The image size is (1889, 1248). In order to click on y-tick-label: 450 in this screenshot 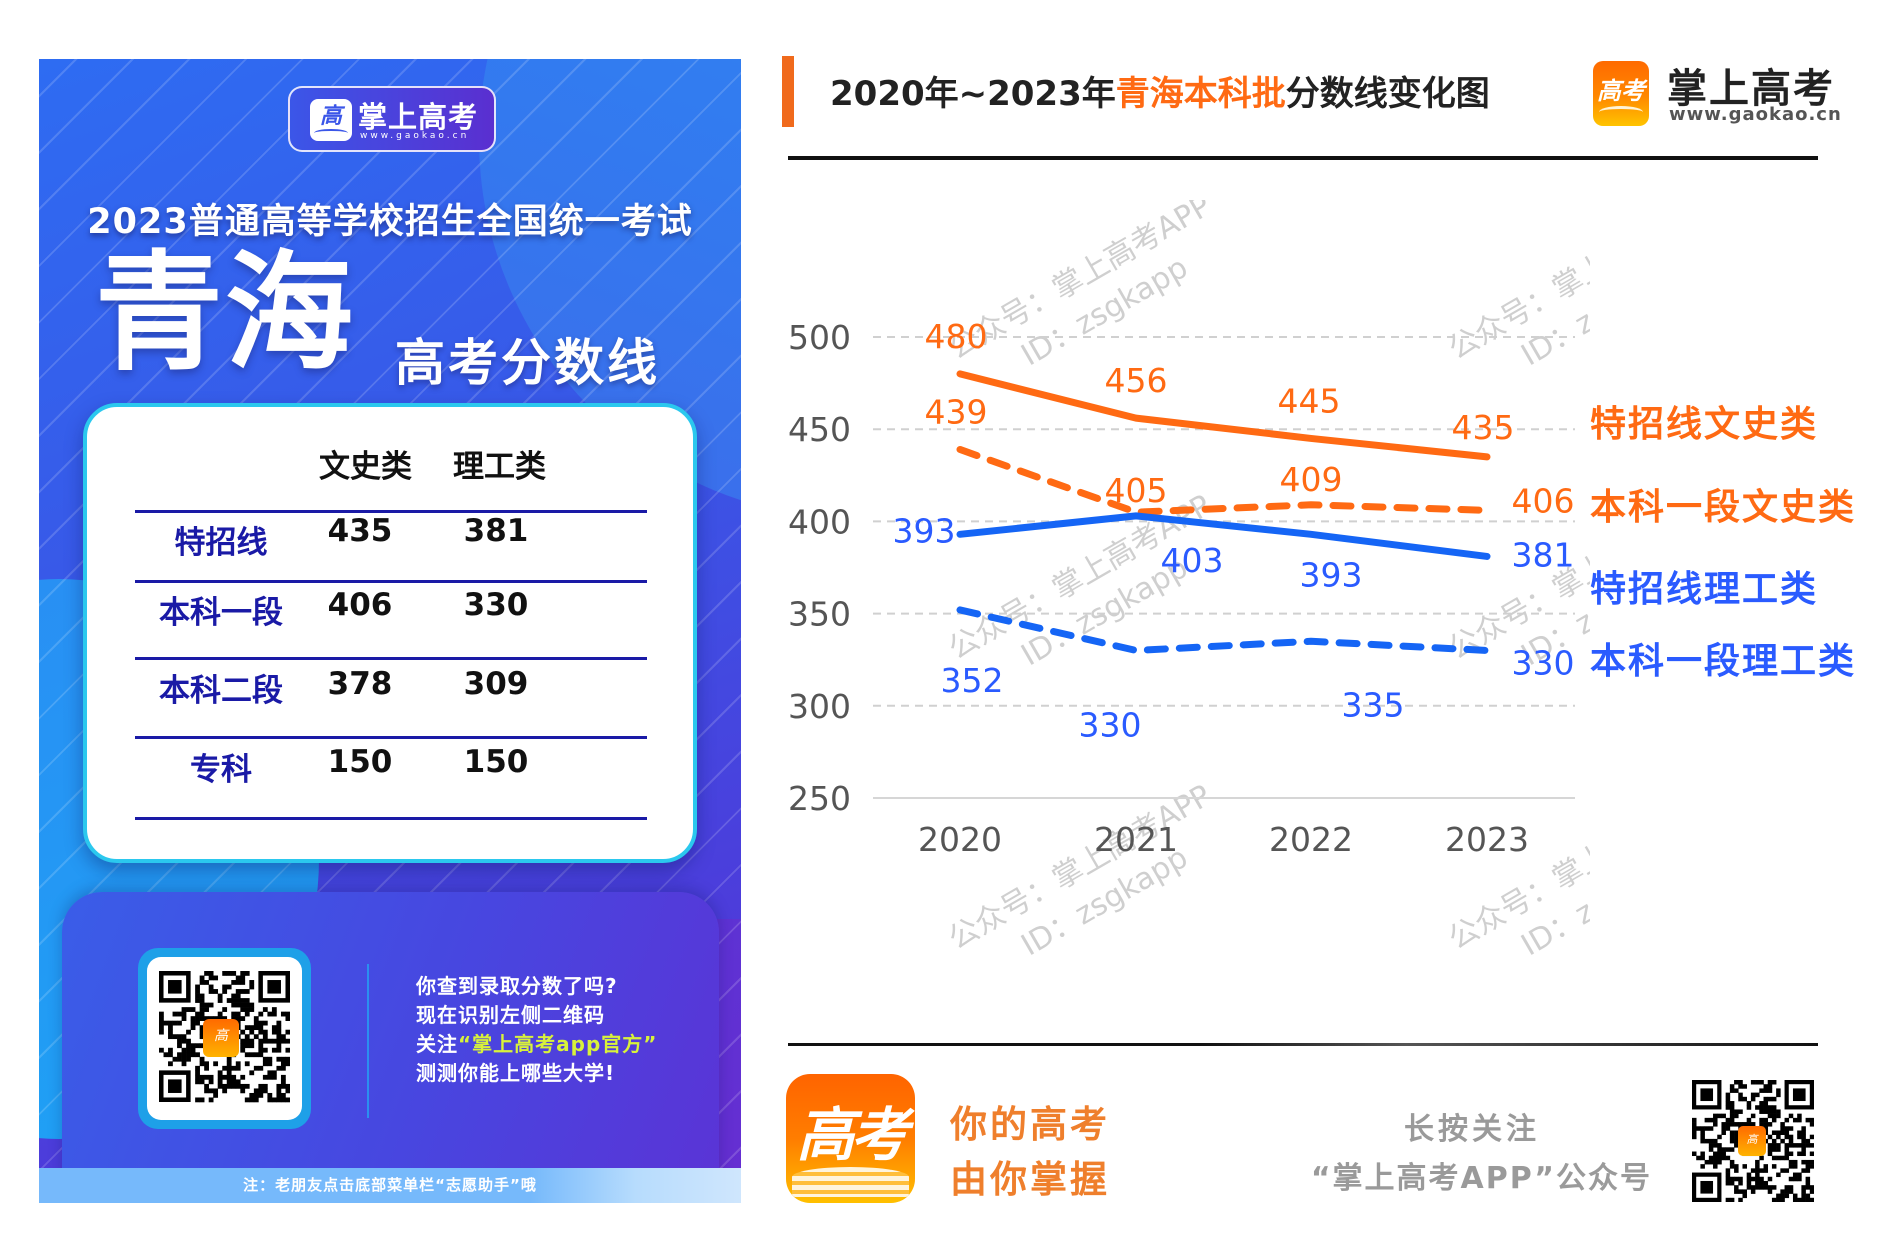, I will do `click(819, 429)`.